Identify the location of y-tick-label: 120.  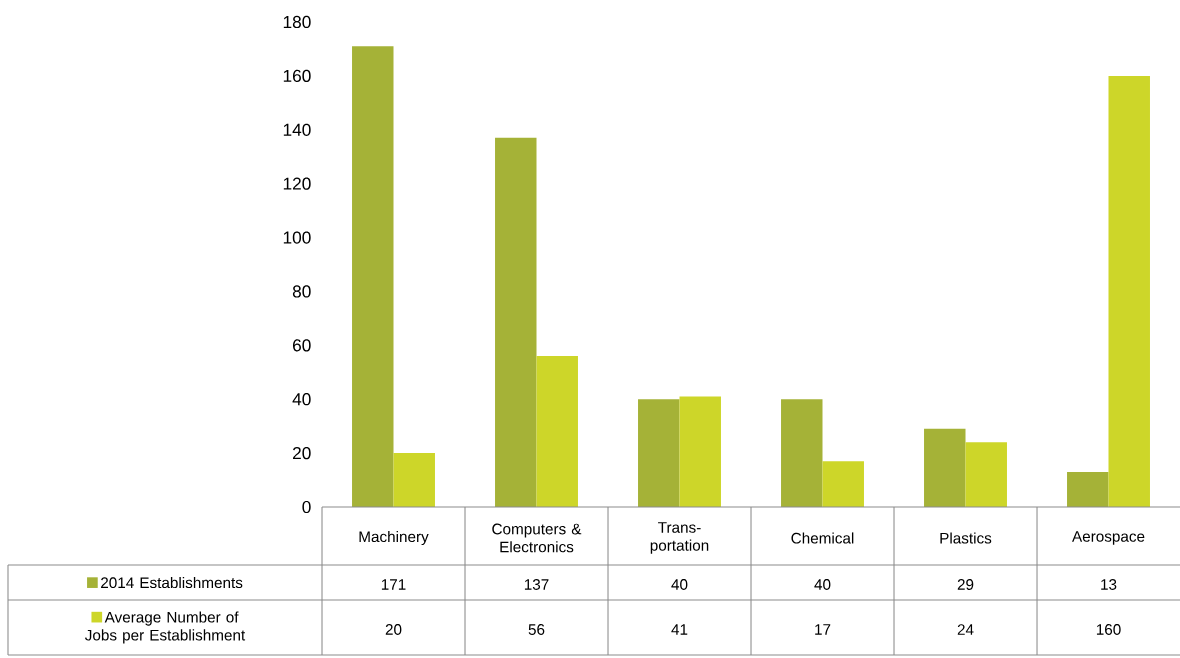
(297, 183).